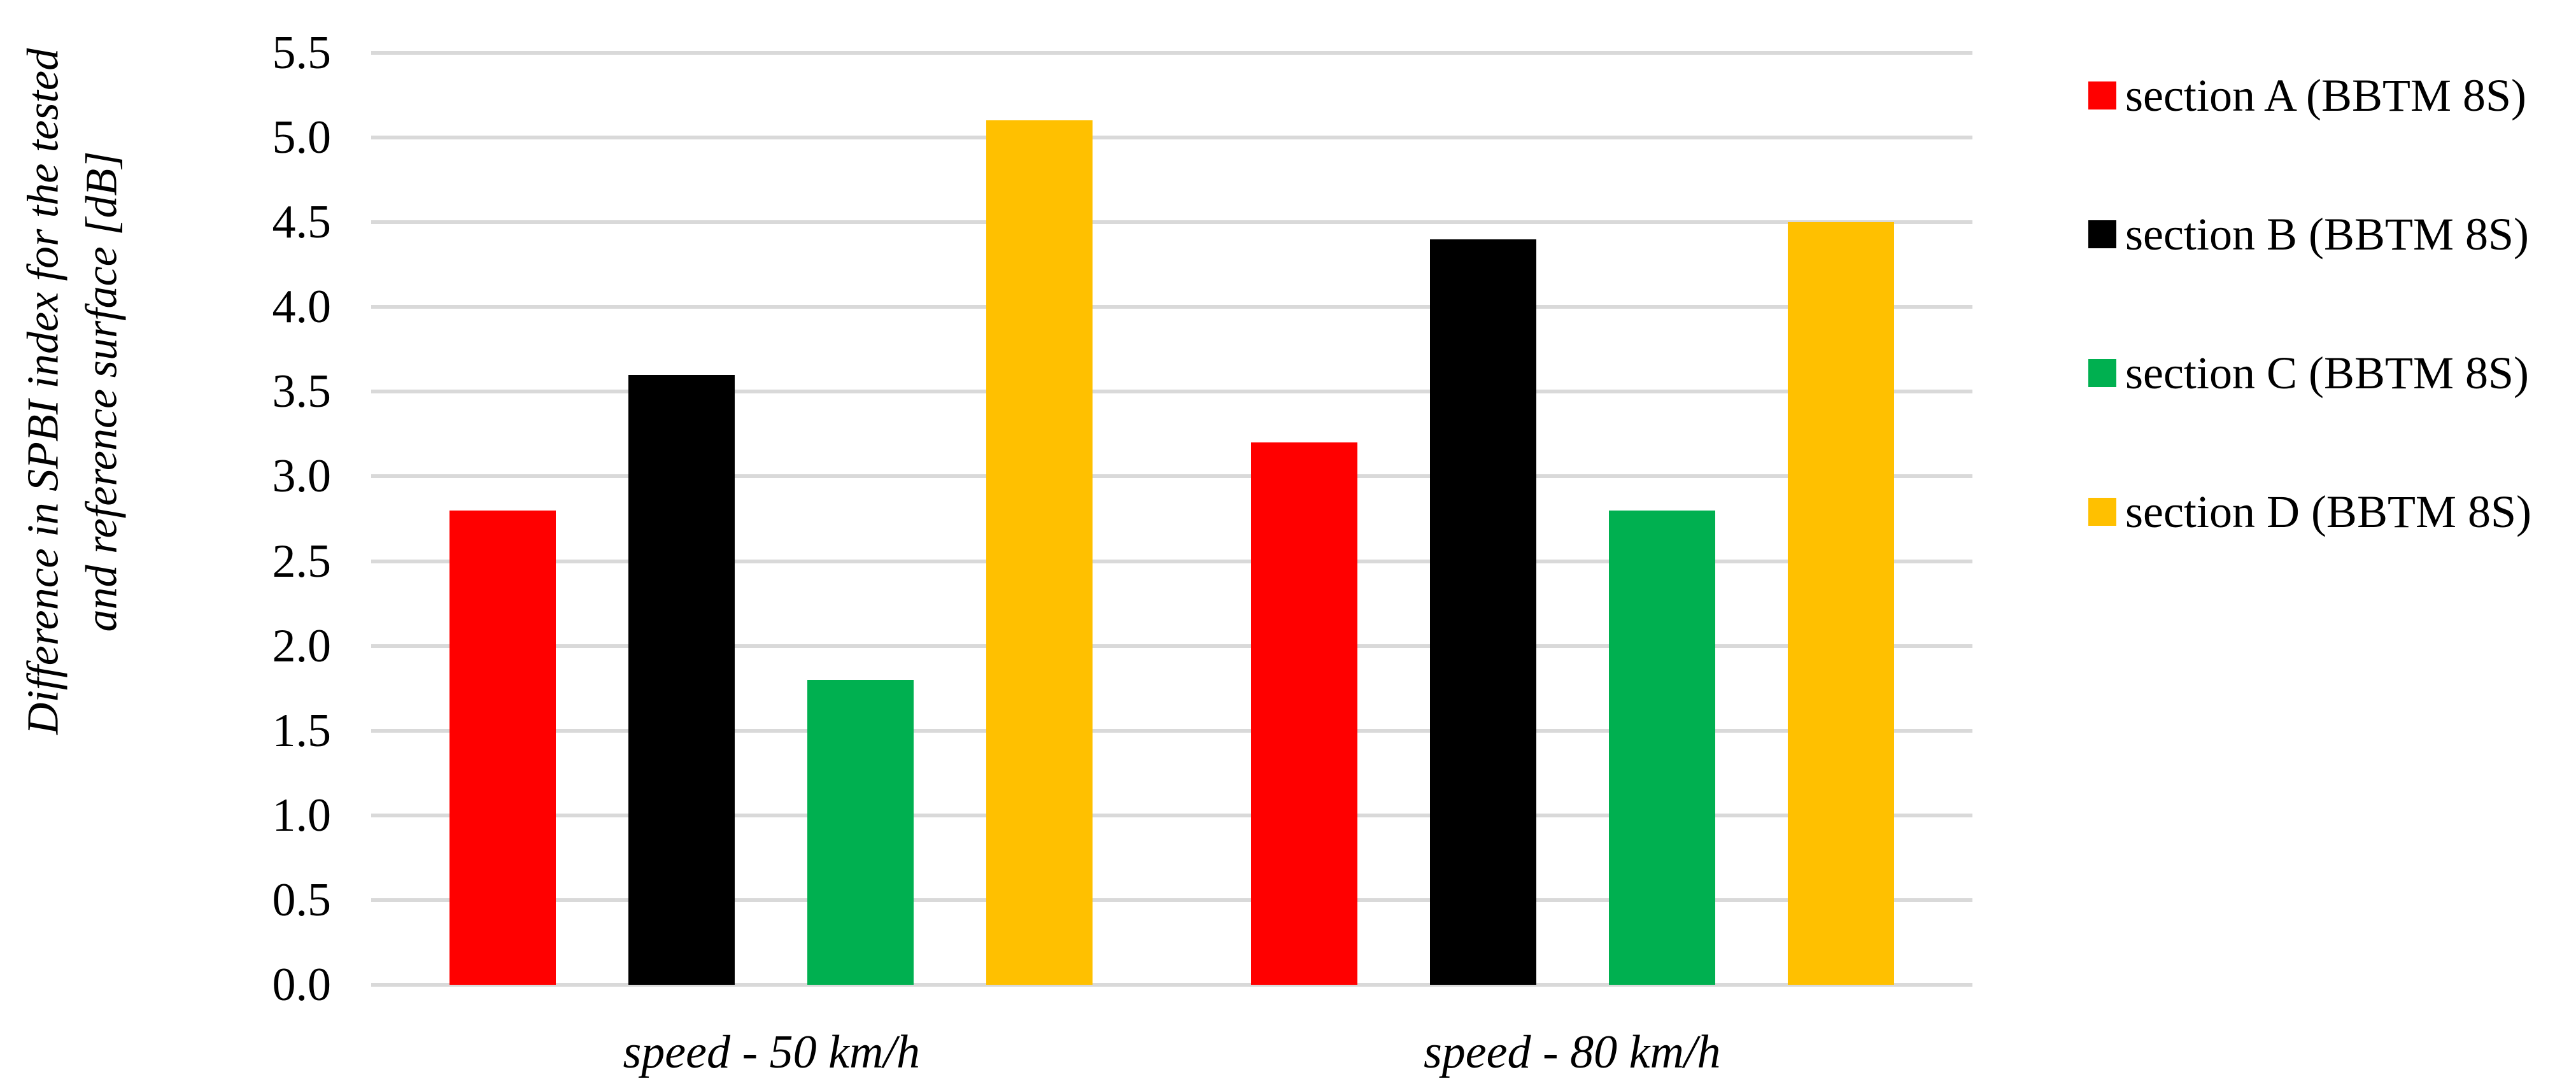 The width and height of the screenshot is (2576, 1086). What do you see at coordinates (860, 832) in the screenshot?
I see `bar-section-c-speed-50-km-h` at bounding box center [860, 832].